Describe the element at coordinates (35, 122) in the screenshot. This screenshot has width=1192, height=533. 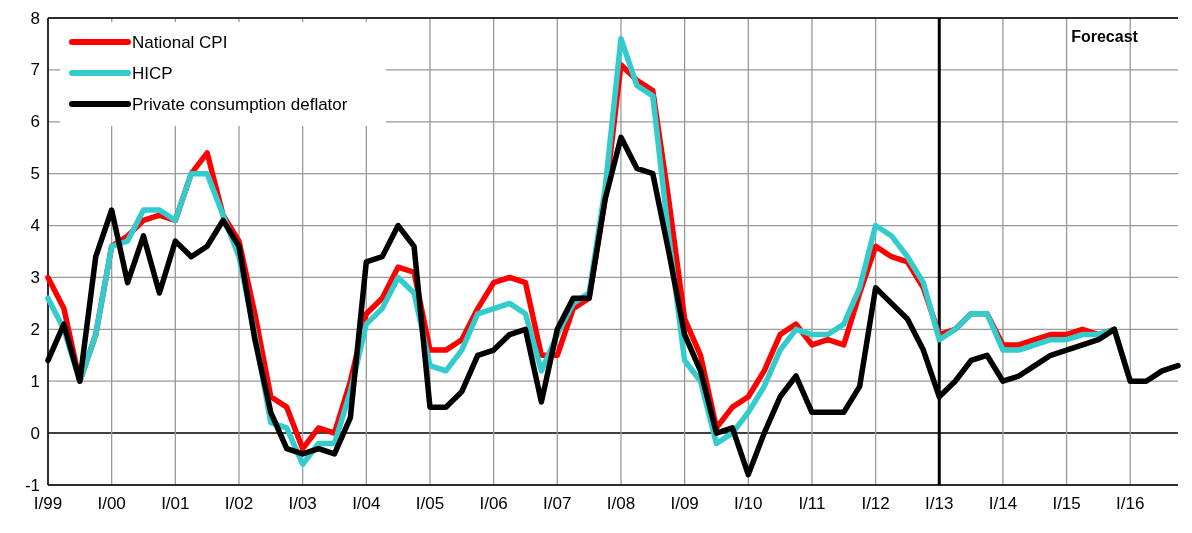
I see `y-tick-label: 6` at that location.